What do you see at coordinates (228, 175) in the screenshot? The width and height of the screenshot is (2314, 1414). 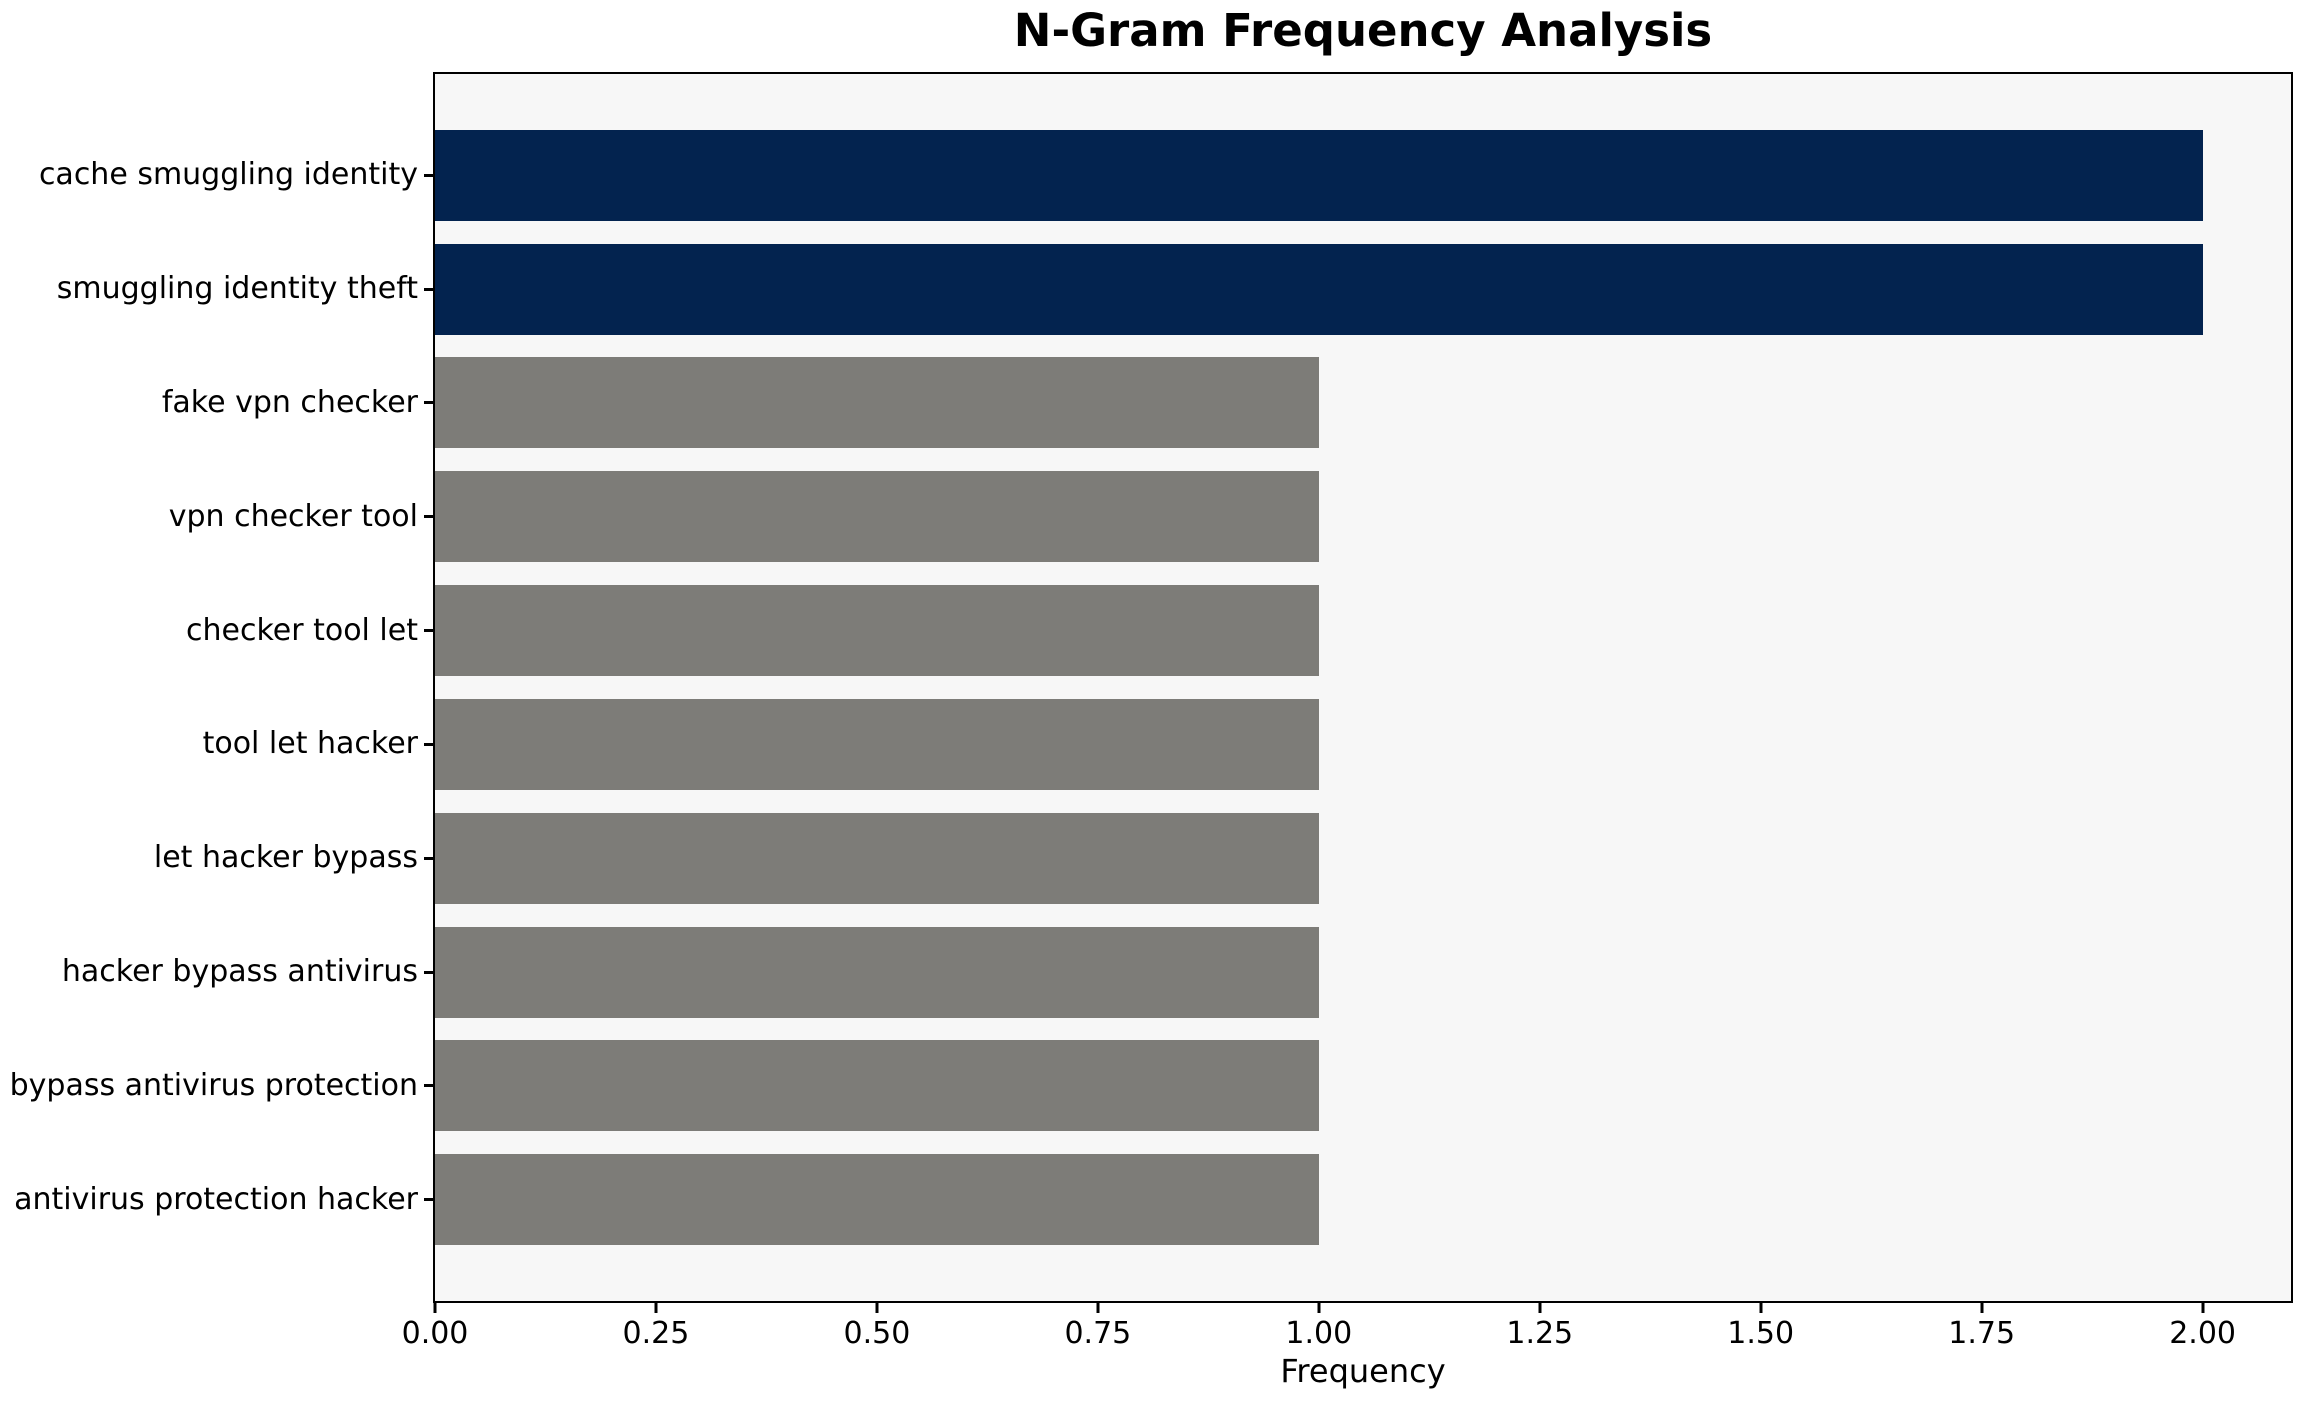 I see `y-tick-label: cache smuggling identity` at bounding box center [228, 175].